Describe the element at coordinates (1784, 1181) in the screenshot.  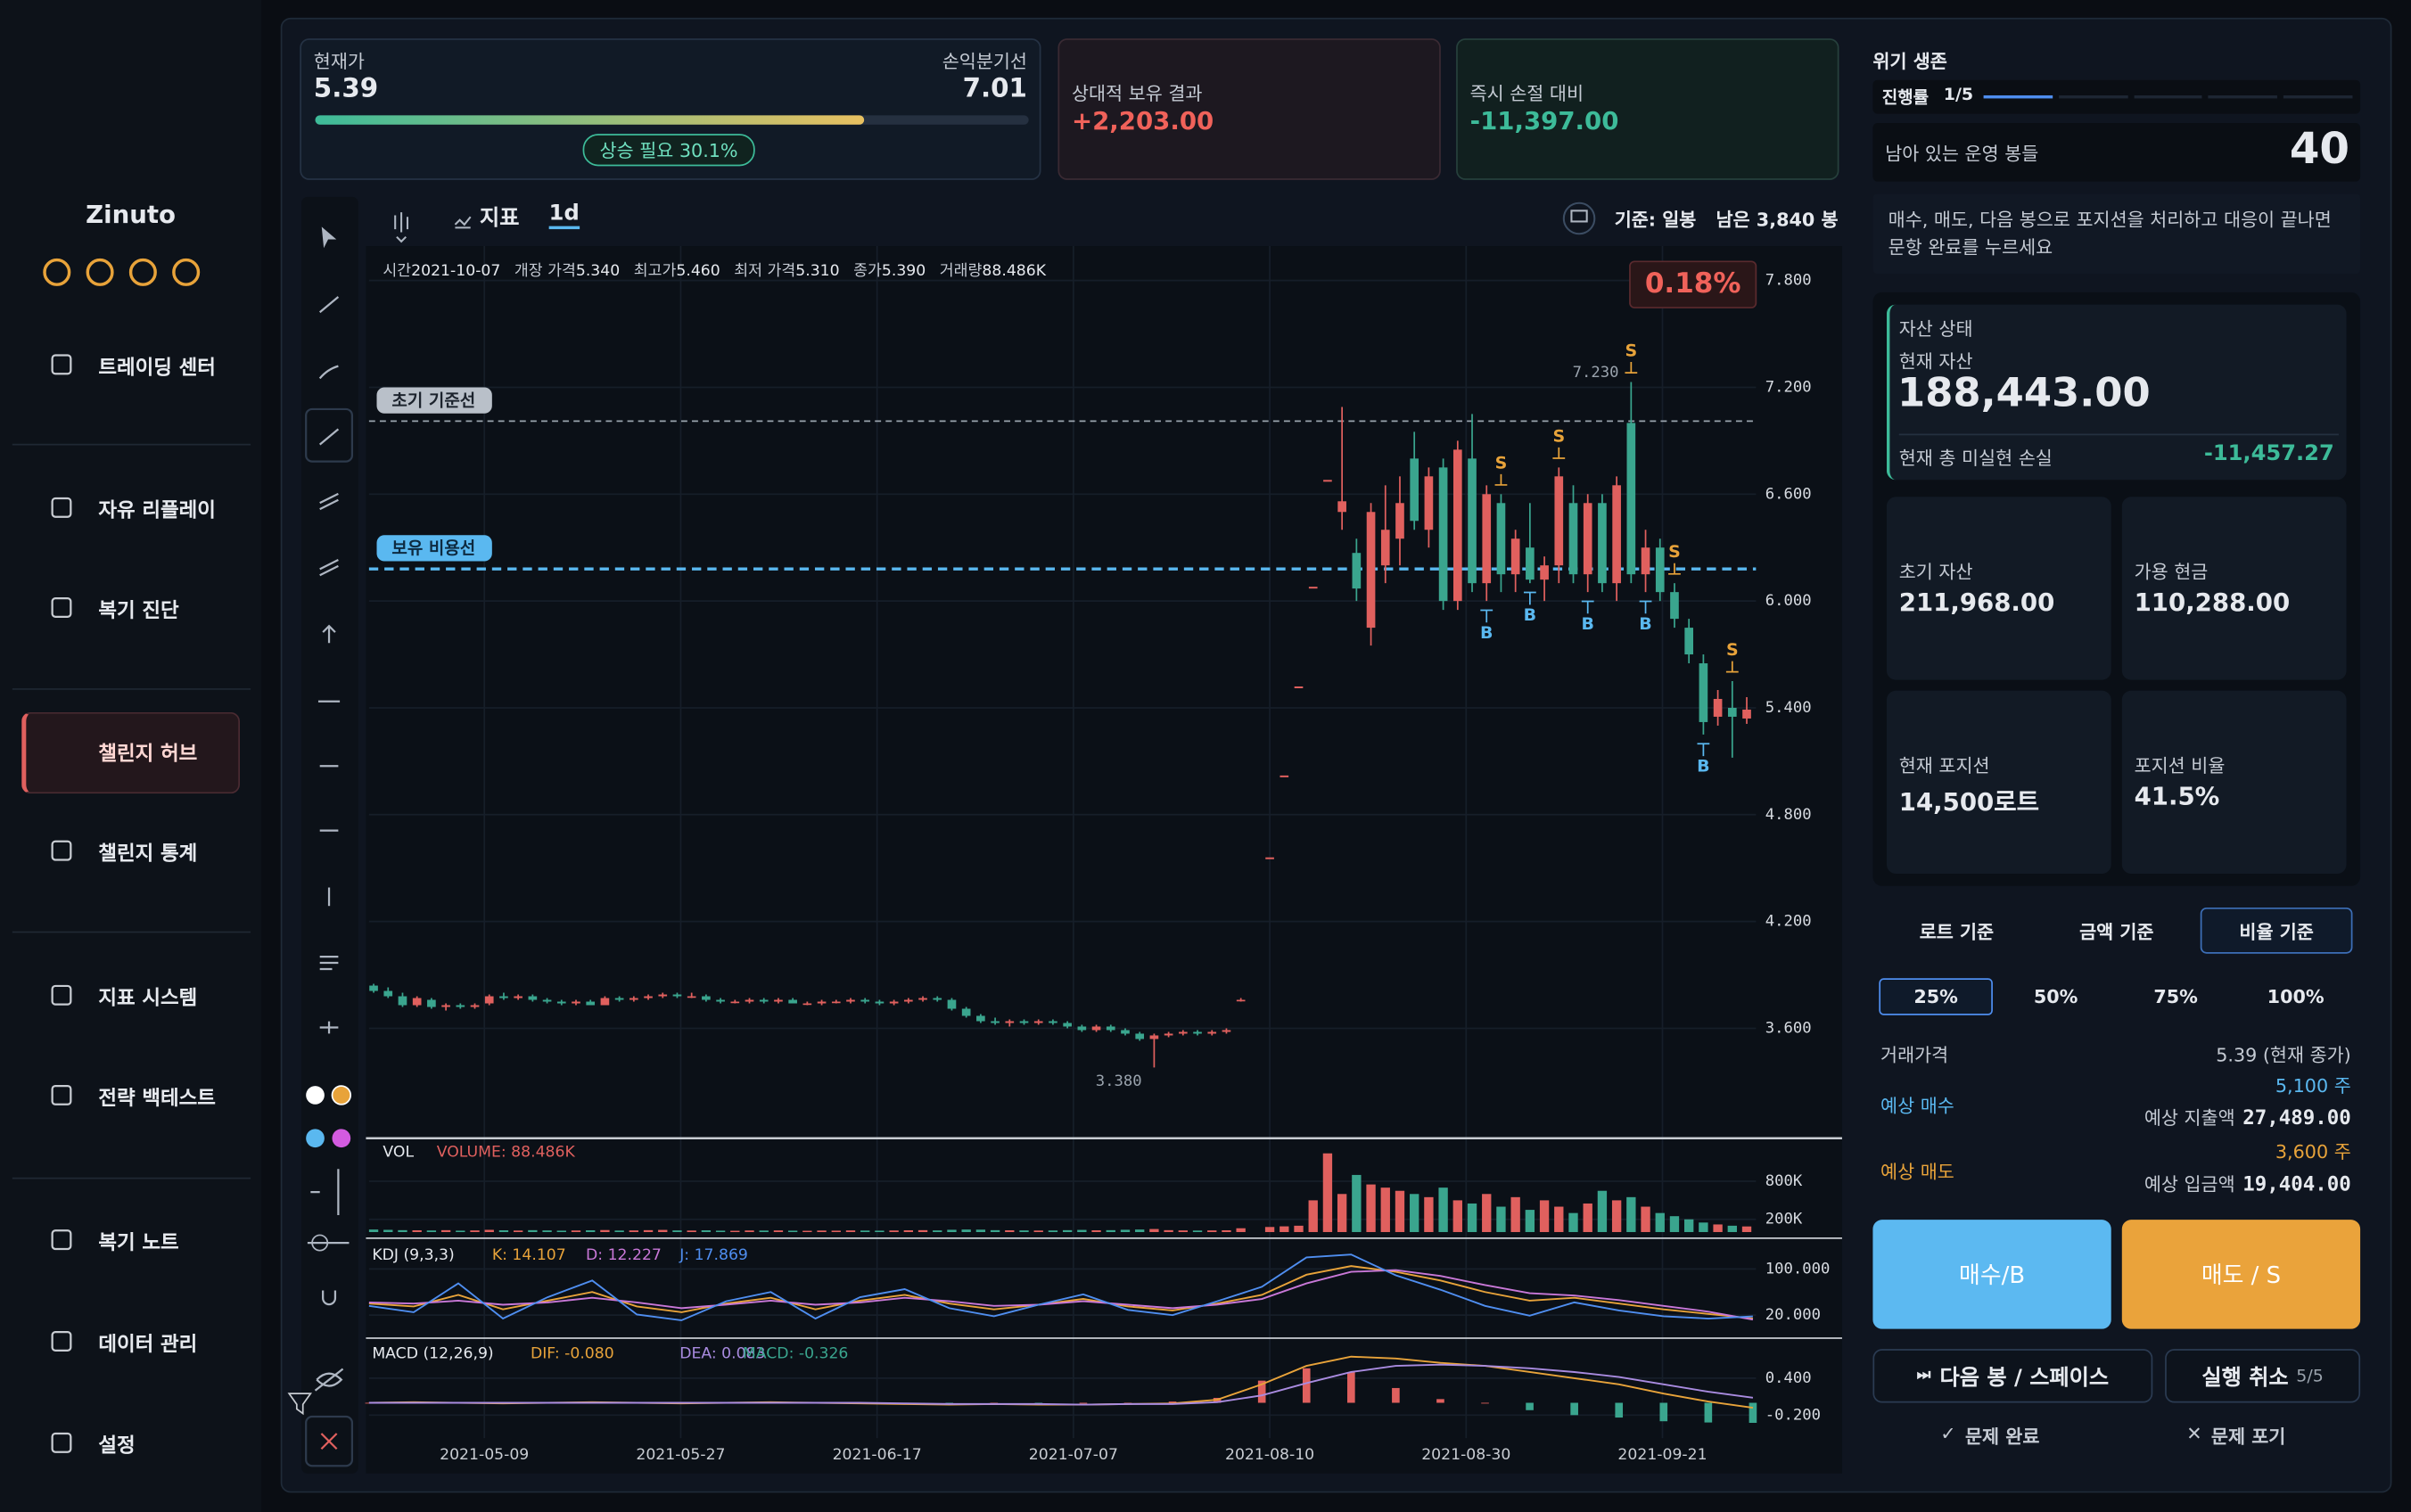
I see `y-tick-label: 800K` at that location.